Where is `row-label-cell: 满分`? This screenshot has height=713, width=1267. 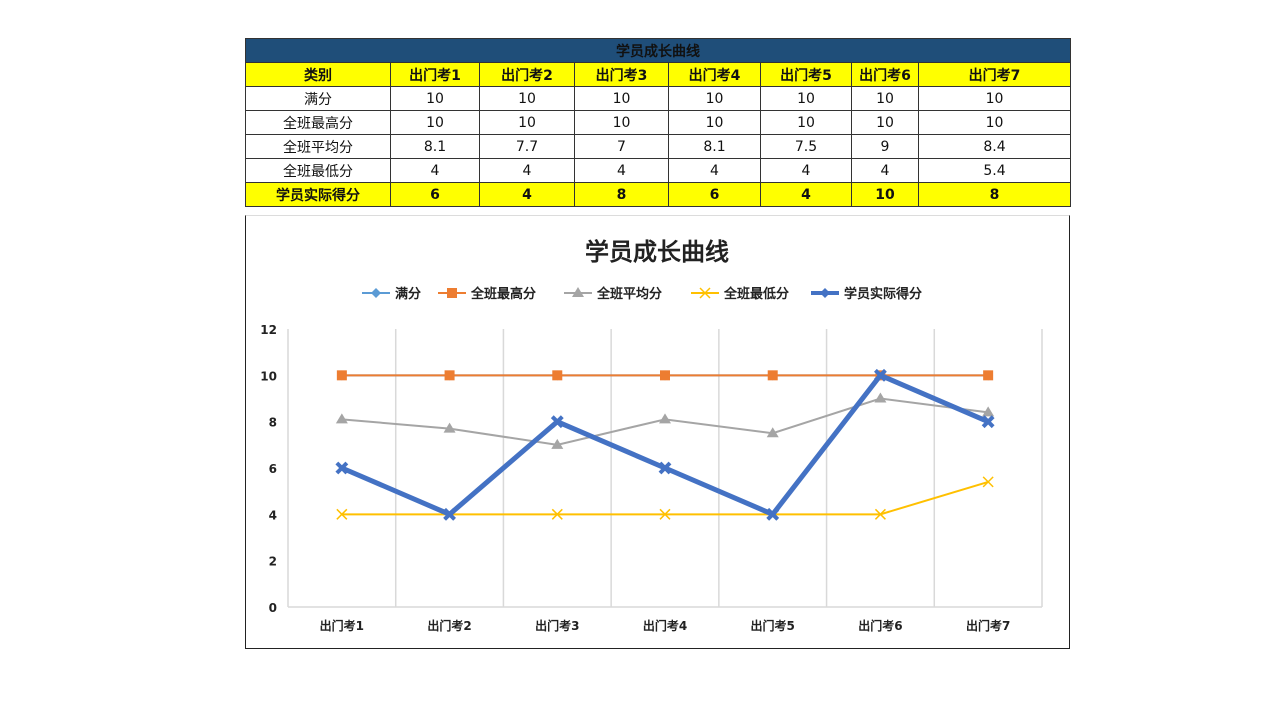
row-label-cell: 满分 is located at coordinates (318, 98).